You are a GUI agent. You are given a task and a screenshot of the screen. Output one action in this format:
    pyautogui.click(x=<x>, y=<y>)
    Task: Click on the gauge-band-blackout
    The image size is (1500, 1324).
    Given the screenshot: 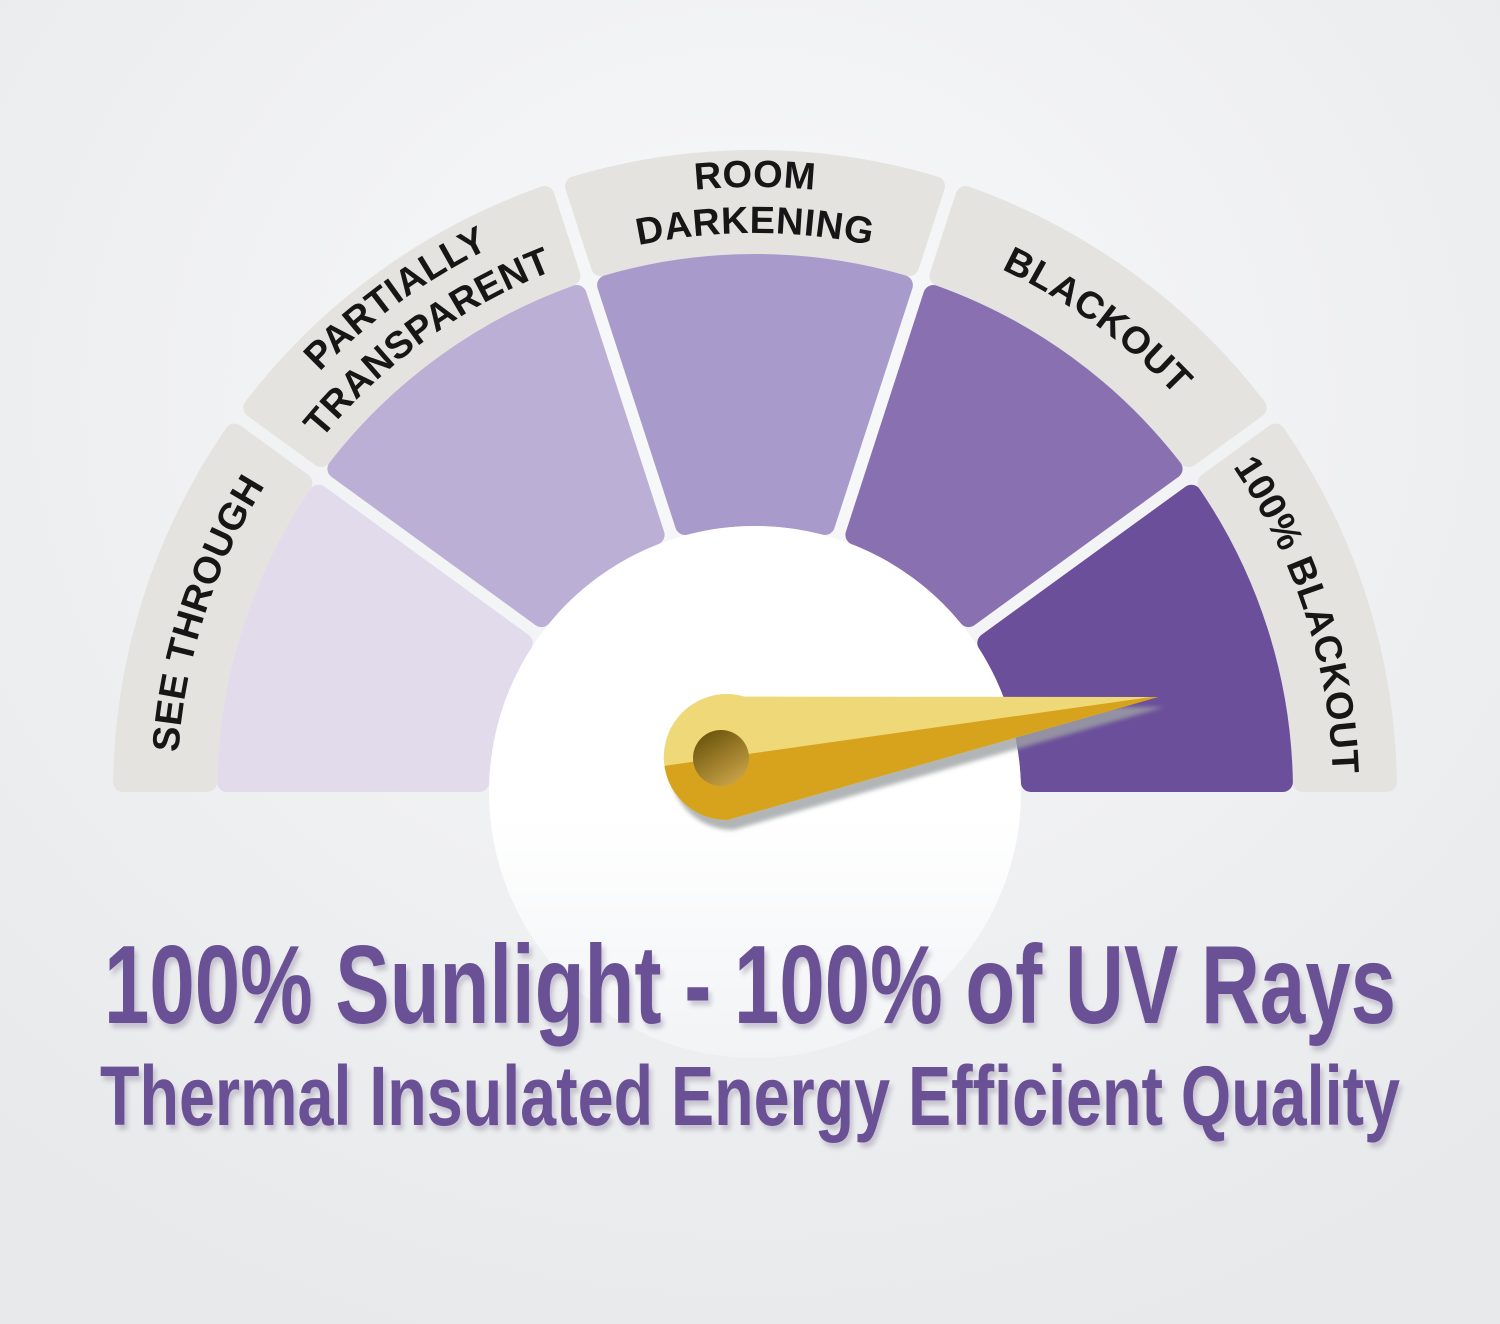 What is the action you would take?
    pyautogui.click(x=1098, y=327)
    